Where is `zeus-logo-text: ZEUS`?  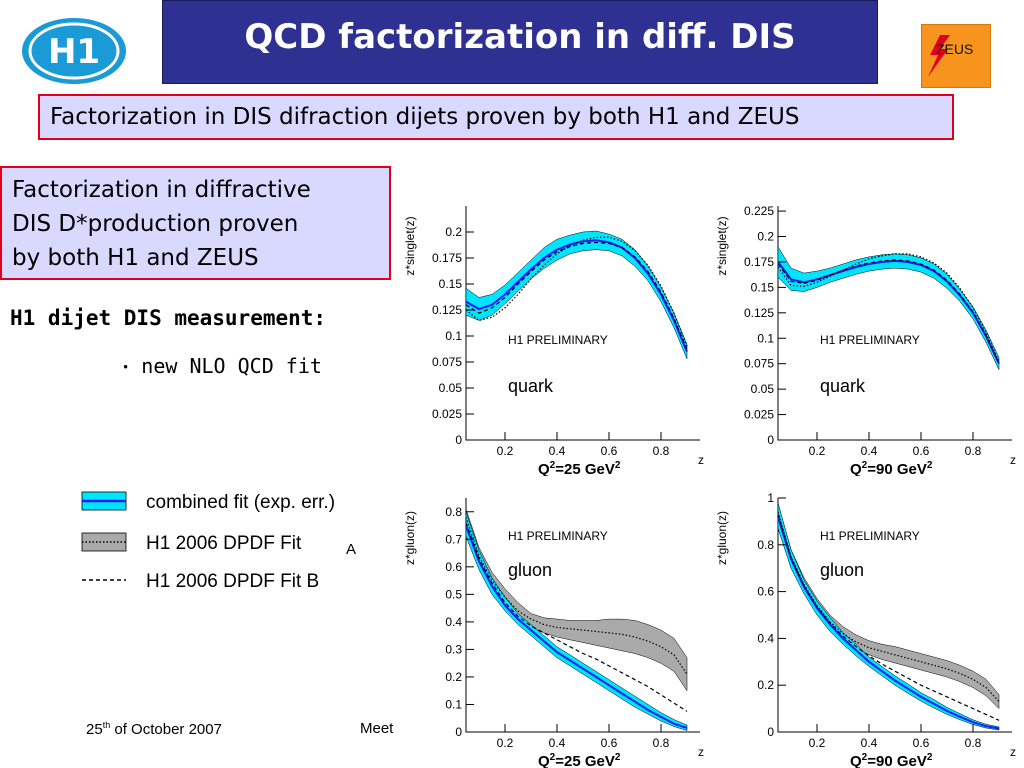
zeus-logo-text: ZEUS is located at coordinates (955, 49).